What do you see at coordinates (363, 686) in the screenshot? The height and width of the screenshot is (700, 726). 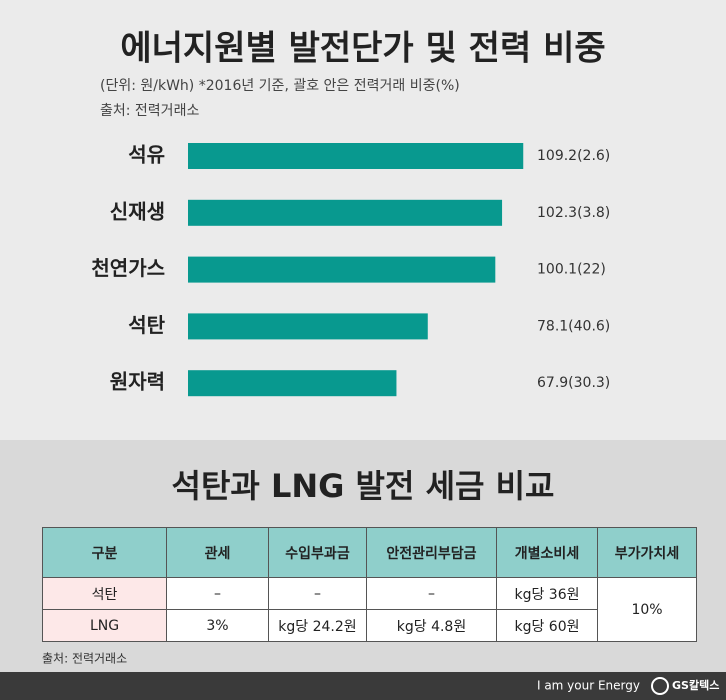 I see `footer-bar` at bounding box center [363, 686].